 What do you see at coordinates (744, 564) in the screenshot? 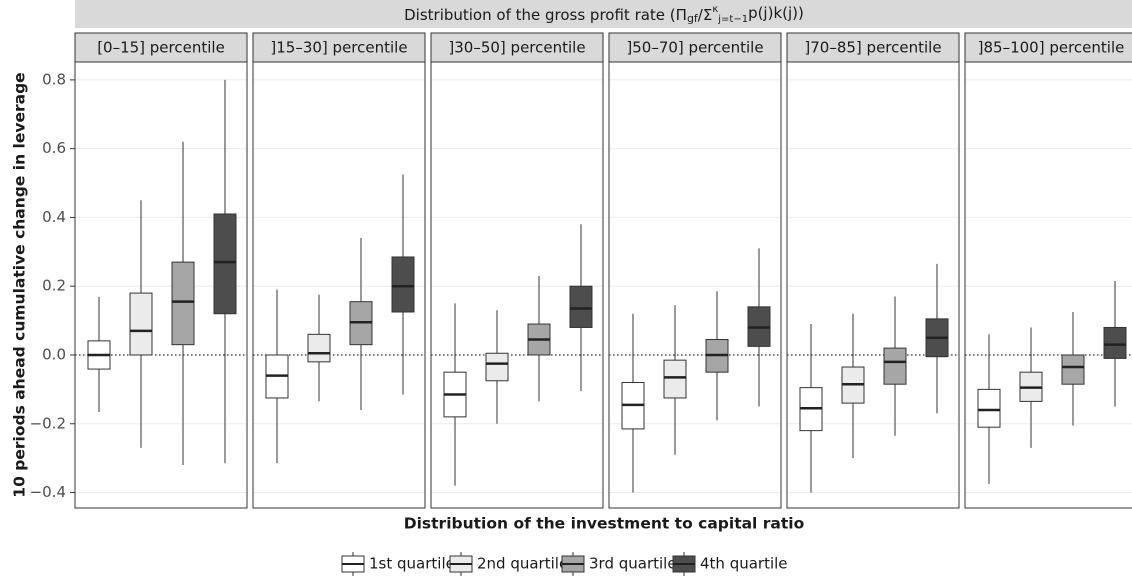
I see `legend-label: 4th quartile` at bounding box center [744, 564].